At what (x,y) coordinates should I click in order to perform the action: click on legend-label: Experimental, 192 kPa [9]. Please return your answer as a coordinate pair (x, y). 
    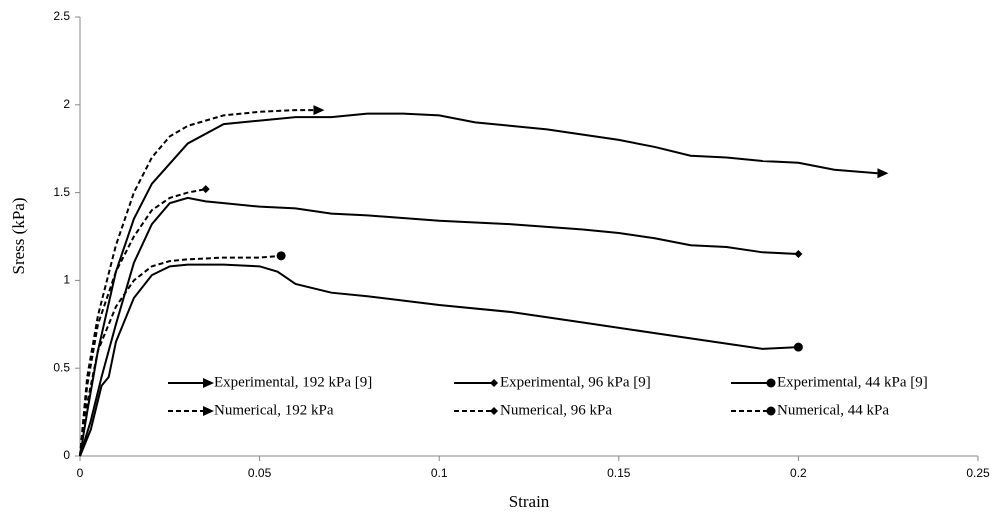
    Looking at the image, I should click on (293, 382).